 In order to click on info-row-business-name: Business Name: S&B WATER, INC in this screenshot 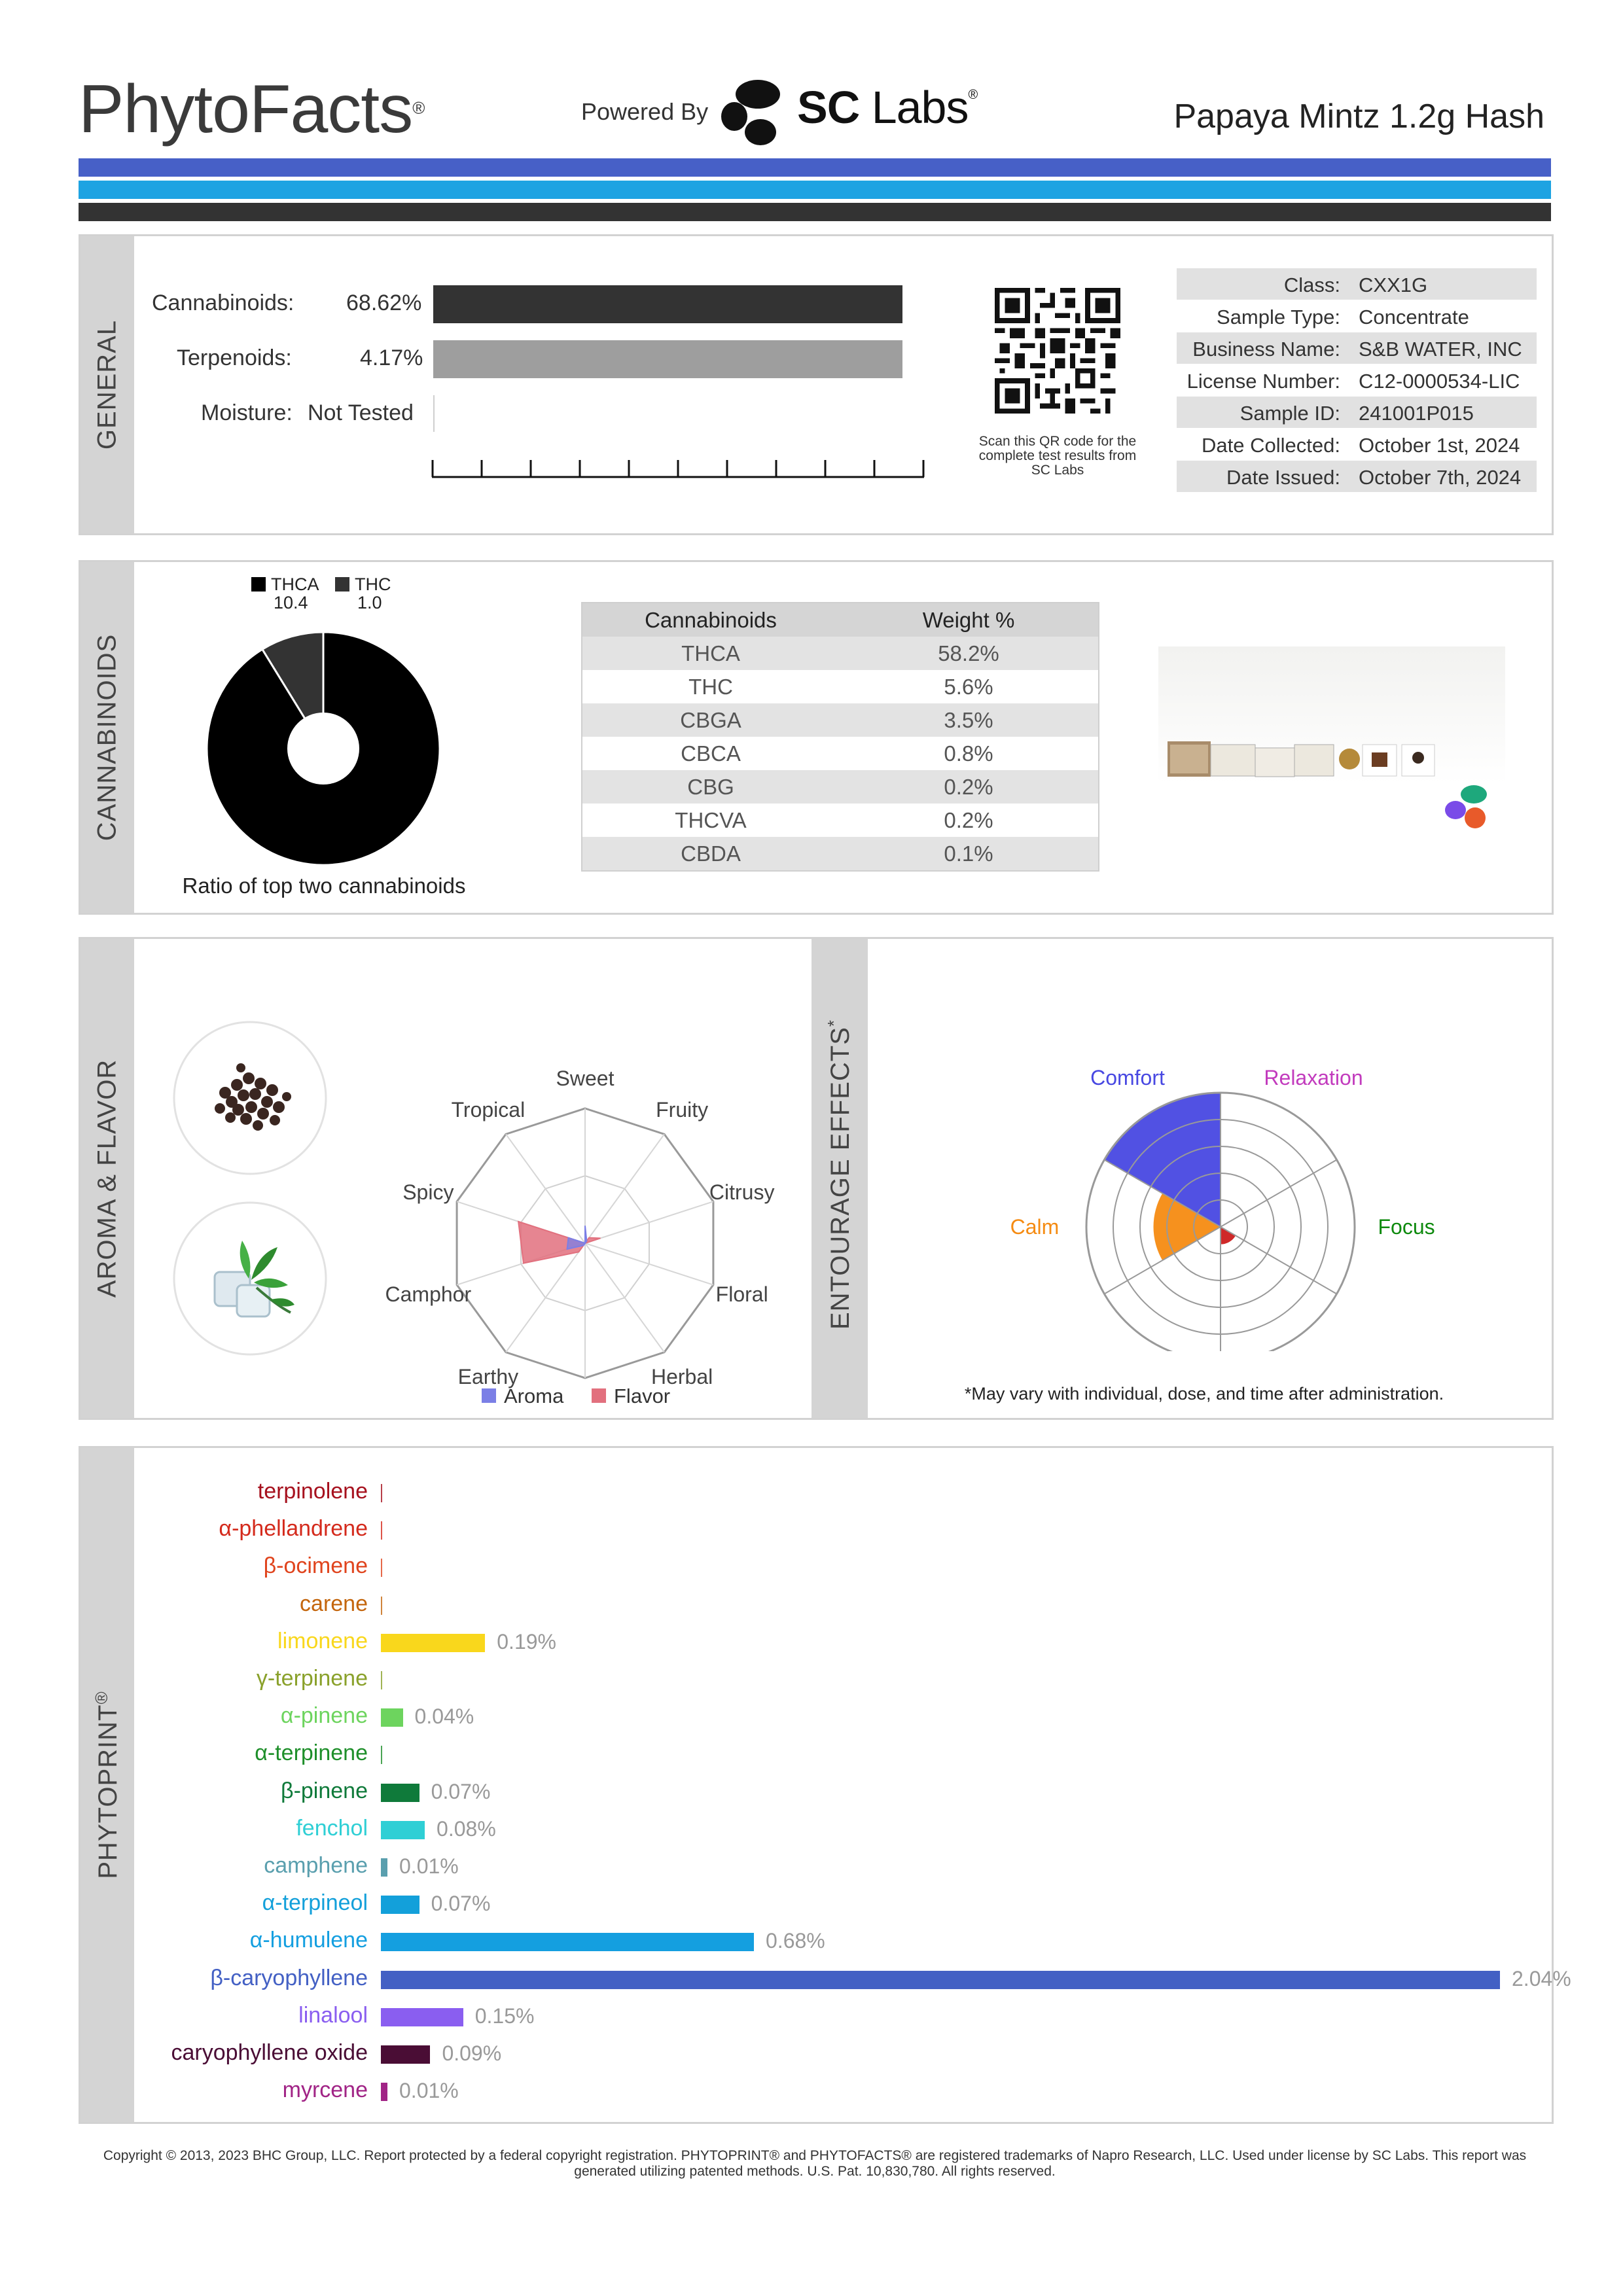, I will do `click(1357, 348)`.